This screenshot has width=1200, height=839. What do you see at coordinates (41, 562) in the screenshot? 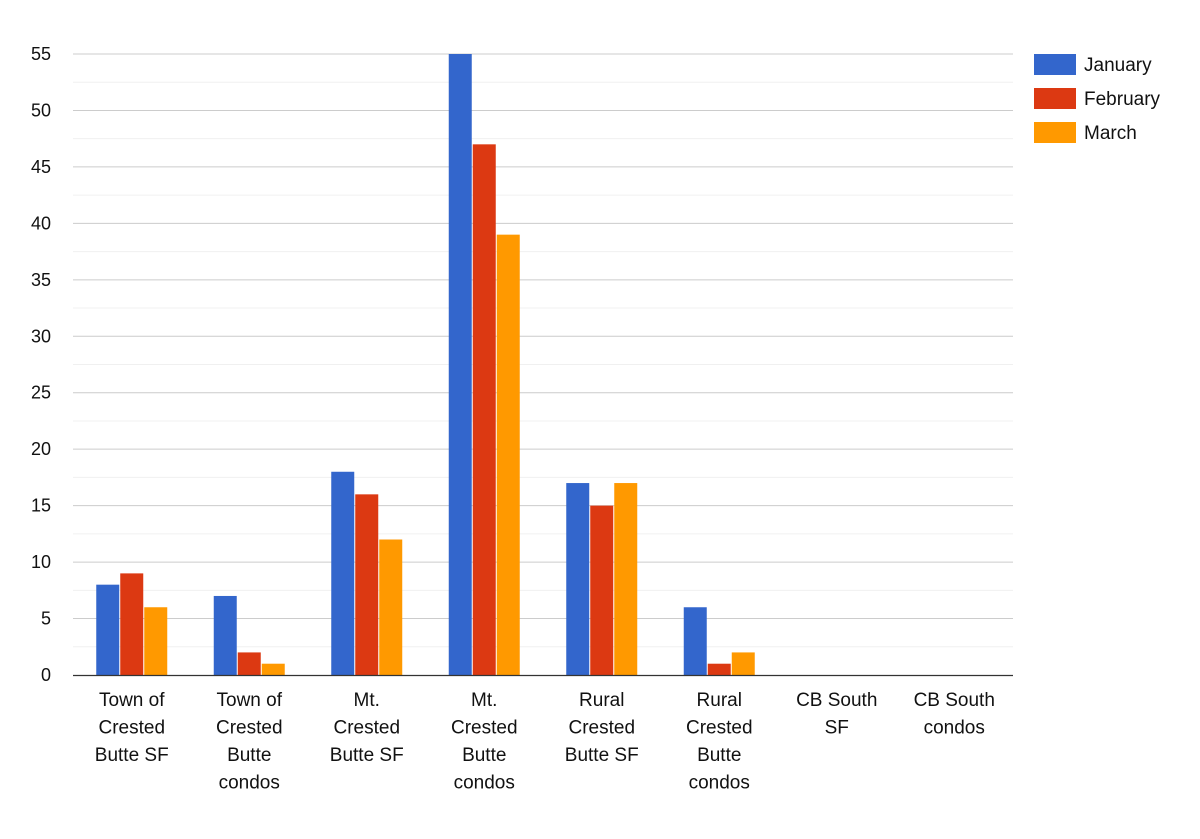
I see `y-tick-label: 10` at bounding box center [41, 562].